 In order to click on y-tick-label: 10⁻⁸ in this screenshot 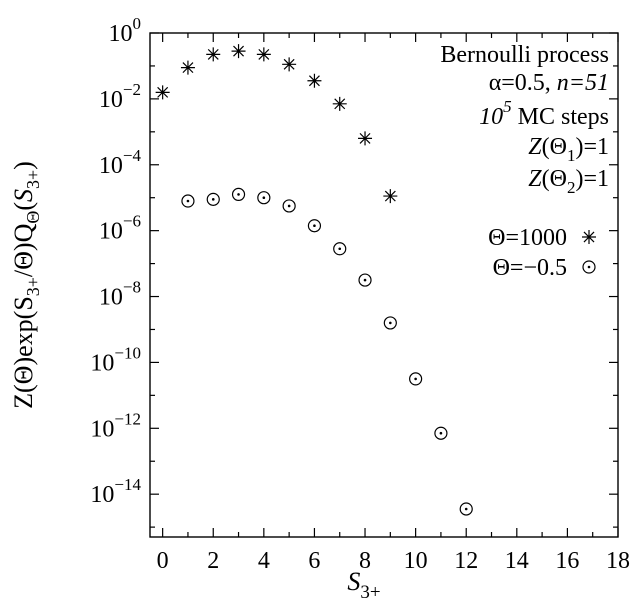, I will do `click(120, 294)`.